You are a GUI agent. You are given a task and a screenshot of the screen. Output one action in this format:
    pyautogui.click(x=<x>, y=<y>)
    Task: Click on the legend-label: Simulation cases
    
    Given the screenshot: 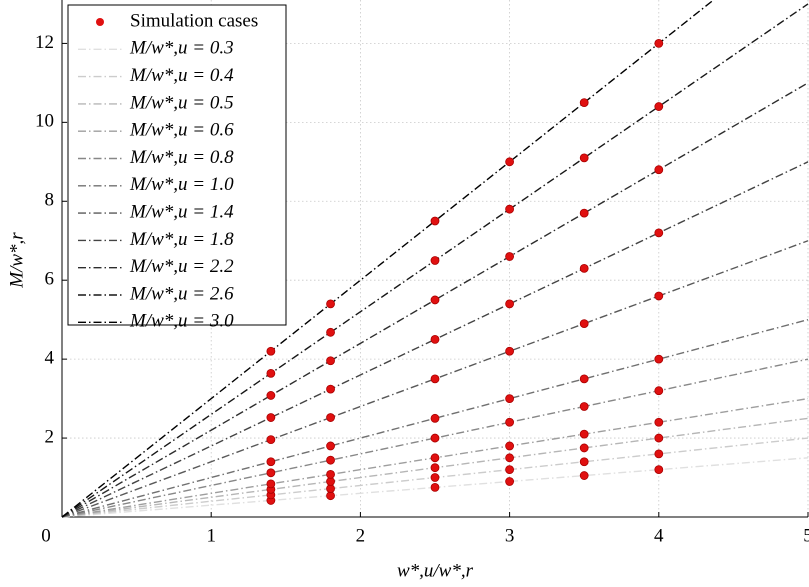 What is the action you would take?
    pyautogui.click(x=194, y=20)
    